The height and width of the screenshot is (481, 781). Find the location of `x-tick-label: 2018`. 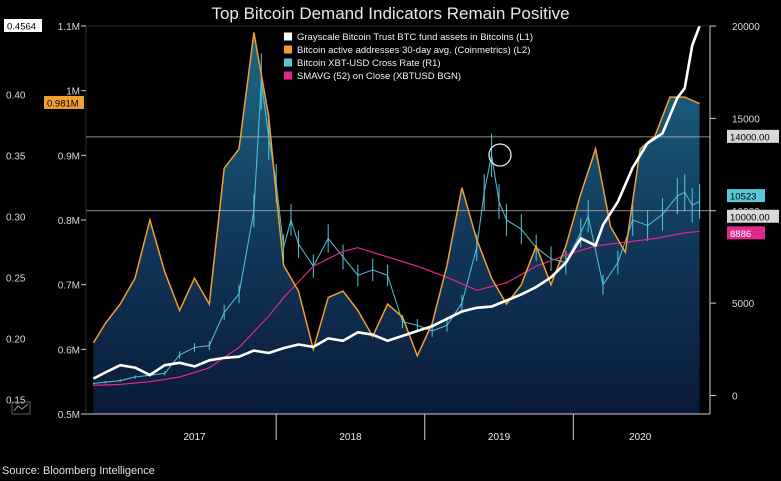

x-tick-label: 2018 is located at coordinates (350, 437).